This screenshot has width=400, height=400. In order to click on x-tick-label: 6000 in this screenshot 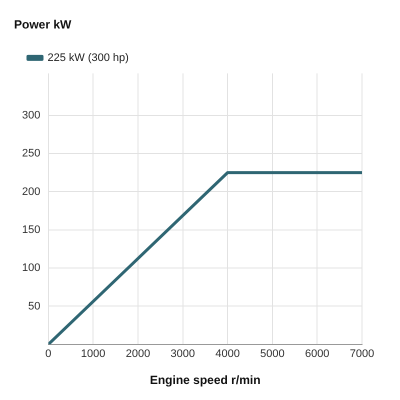, I will do `click(317, 354)`.